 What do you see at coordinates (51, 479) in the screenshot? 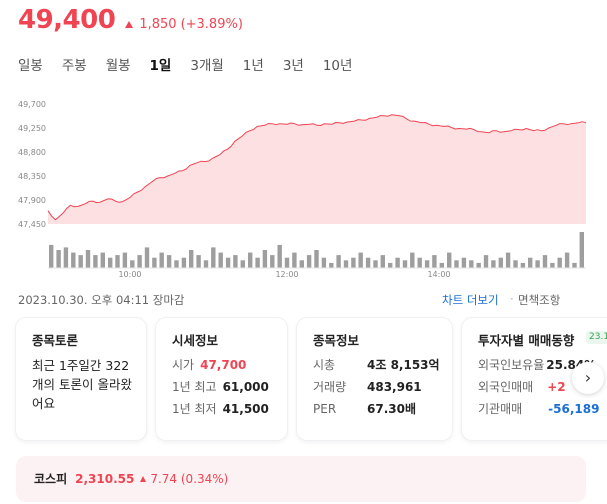
I see `kospi-name: 코스피` at bounding box center [51, 479].